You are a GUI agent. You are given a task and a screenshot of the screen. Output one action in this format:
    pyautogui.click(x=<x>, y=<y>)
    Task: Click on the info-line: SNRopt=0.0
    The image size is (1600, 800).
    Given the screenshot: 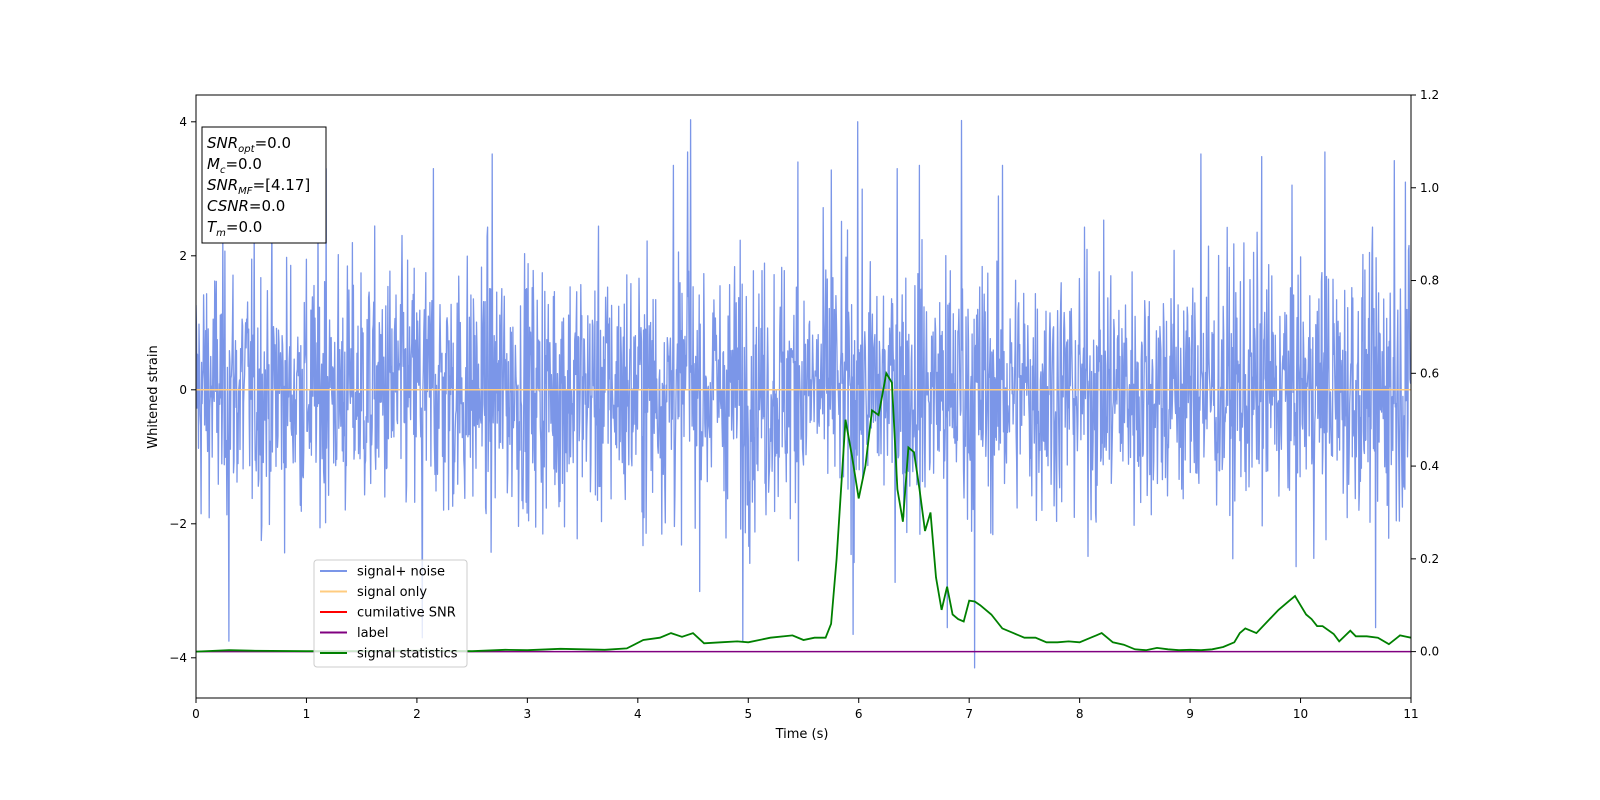 What is the action you would take?
    pyautogui.click(x=249, y=144)
    